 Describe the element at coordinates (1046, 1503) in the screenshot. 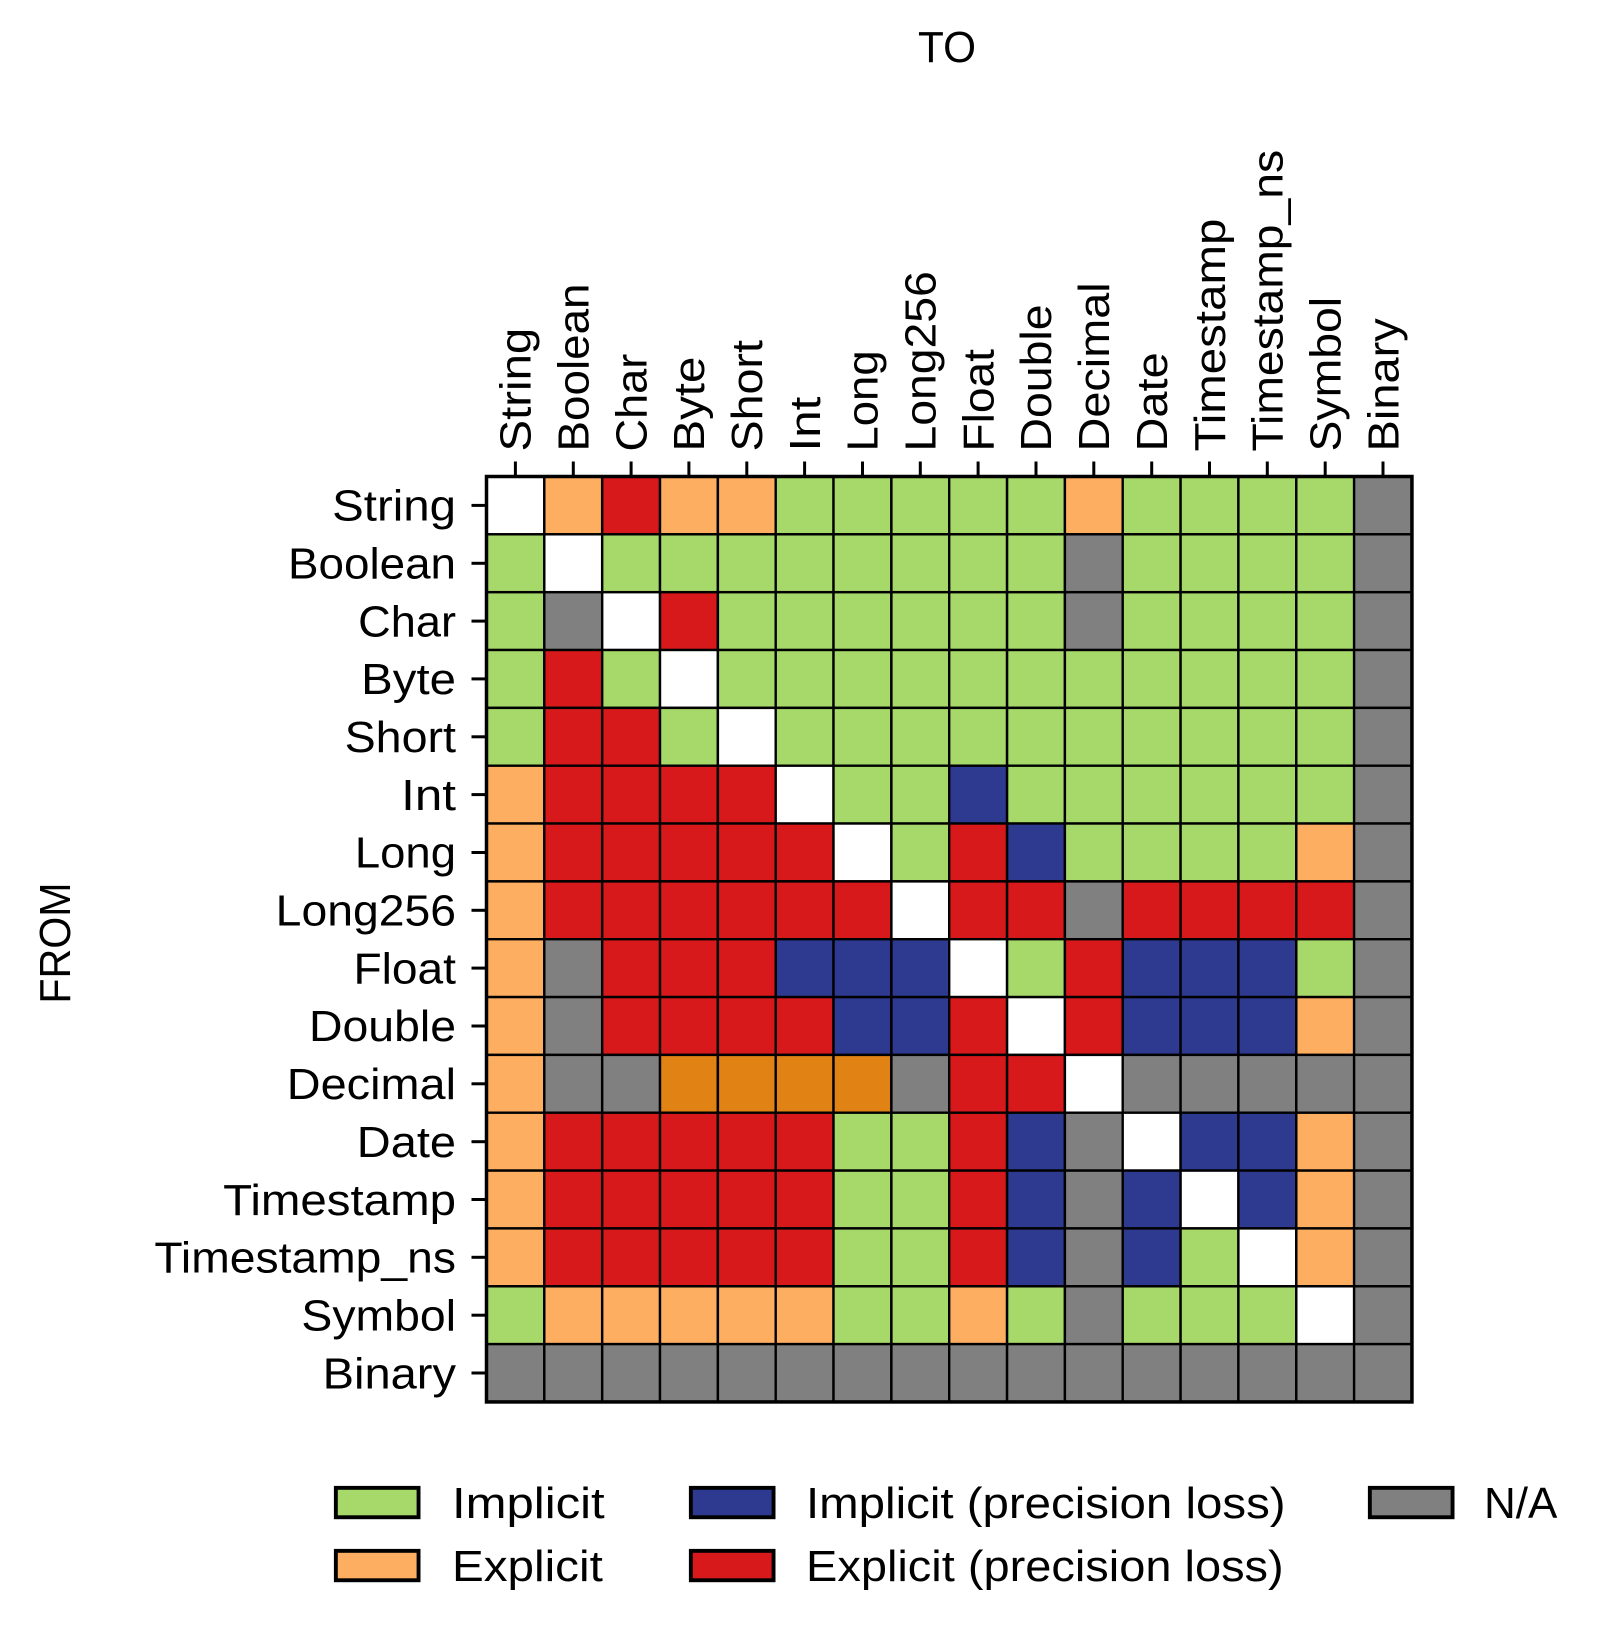

I see `svg-text: Implicit (precision loss)` at that location.